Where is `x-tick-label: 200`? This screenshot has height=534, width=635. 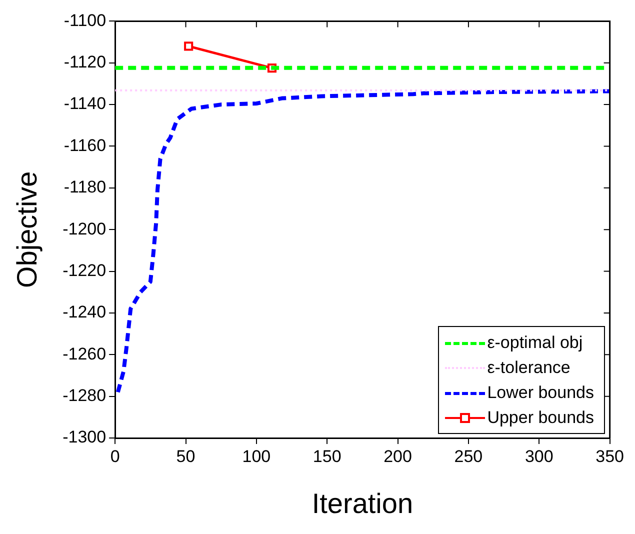 x-tick-label: 200 is located at coordinates (398, 456).